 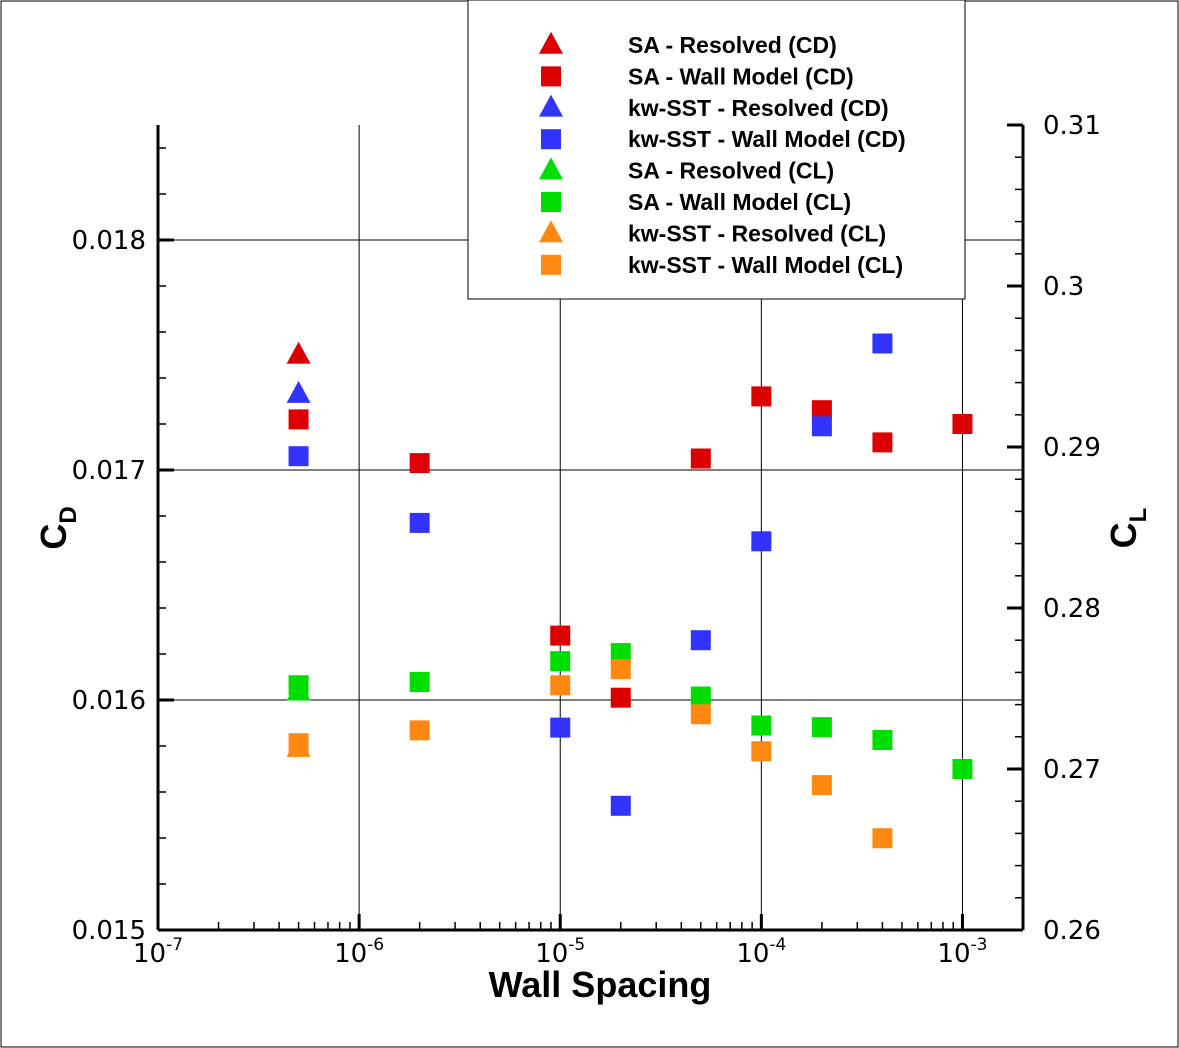 I want to click on x-tick-label: 10⁻³, so click(x=962, y=952).